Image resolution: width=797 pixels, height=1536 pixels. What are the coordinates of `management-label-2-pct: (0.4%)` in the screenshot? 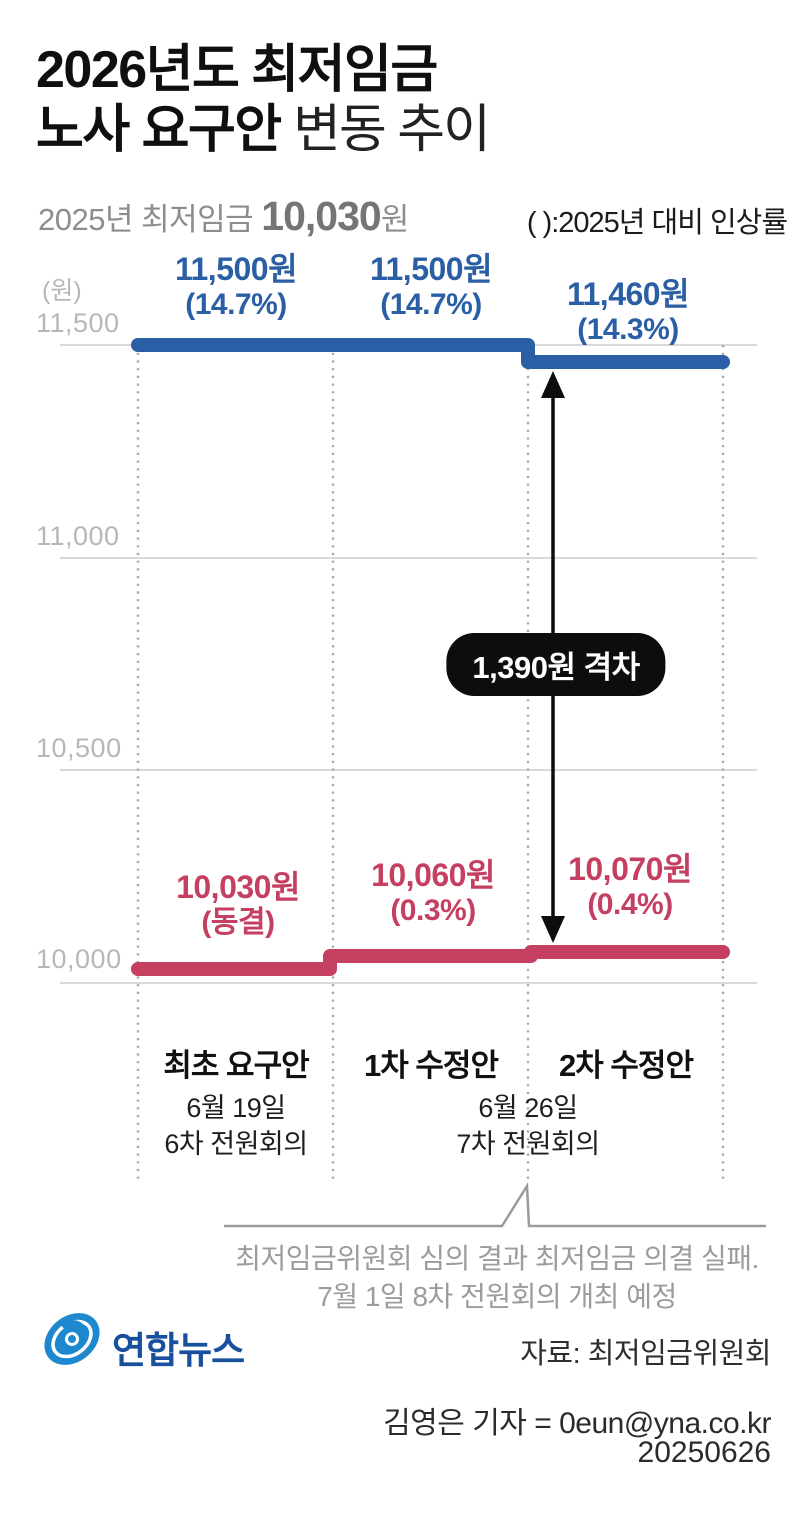 It's located at (630, 904).